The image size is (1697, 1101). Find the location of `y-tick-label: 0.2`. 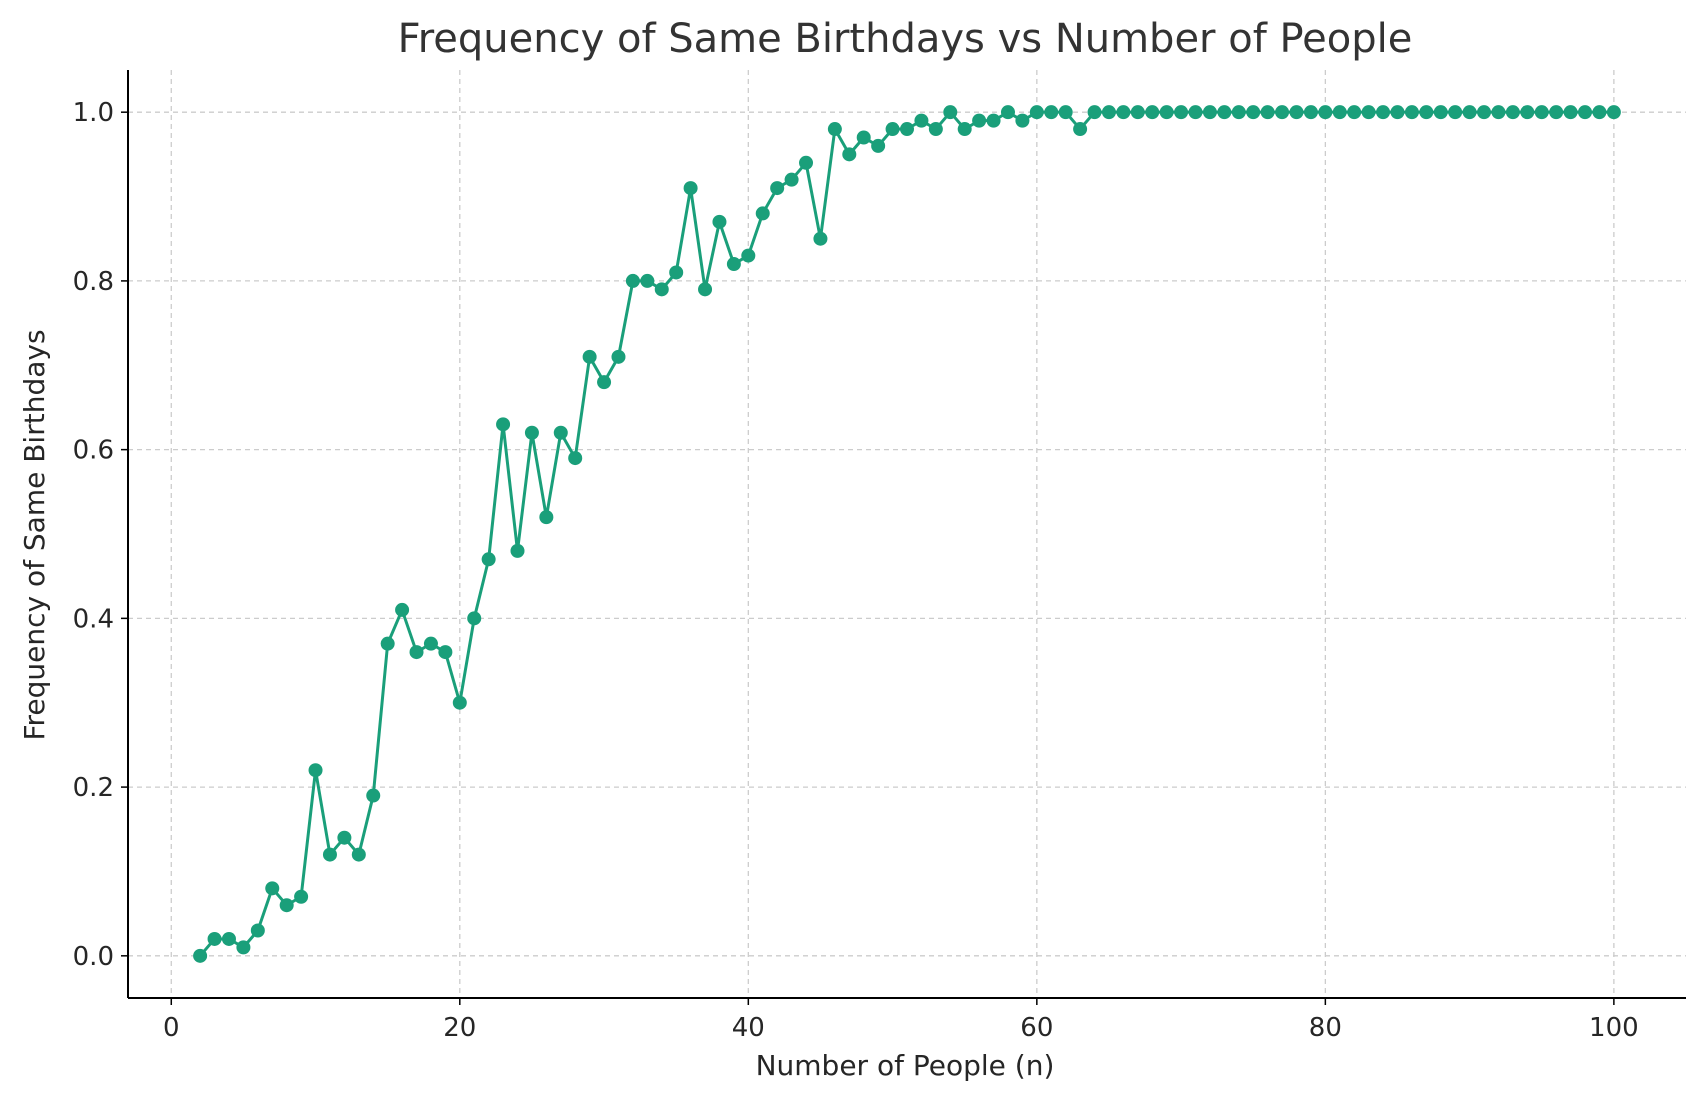

y-tick-label: 0.2 is located at coordinates (93, 788).